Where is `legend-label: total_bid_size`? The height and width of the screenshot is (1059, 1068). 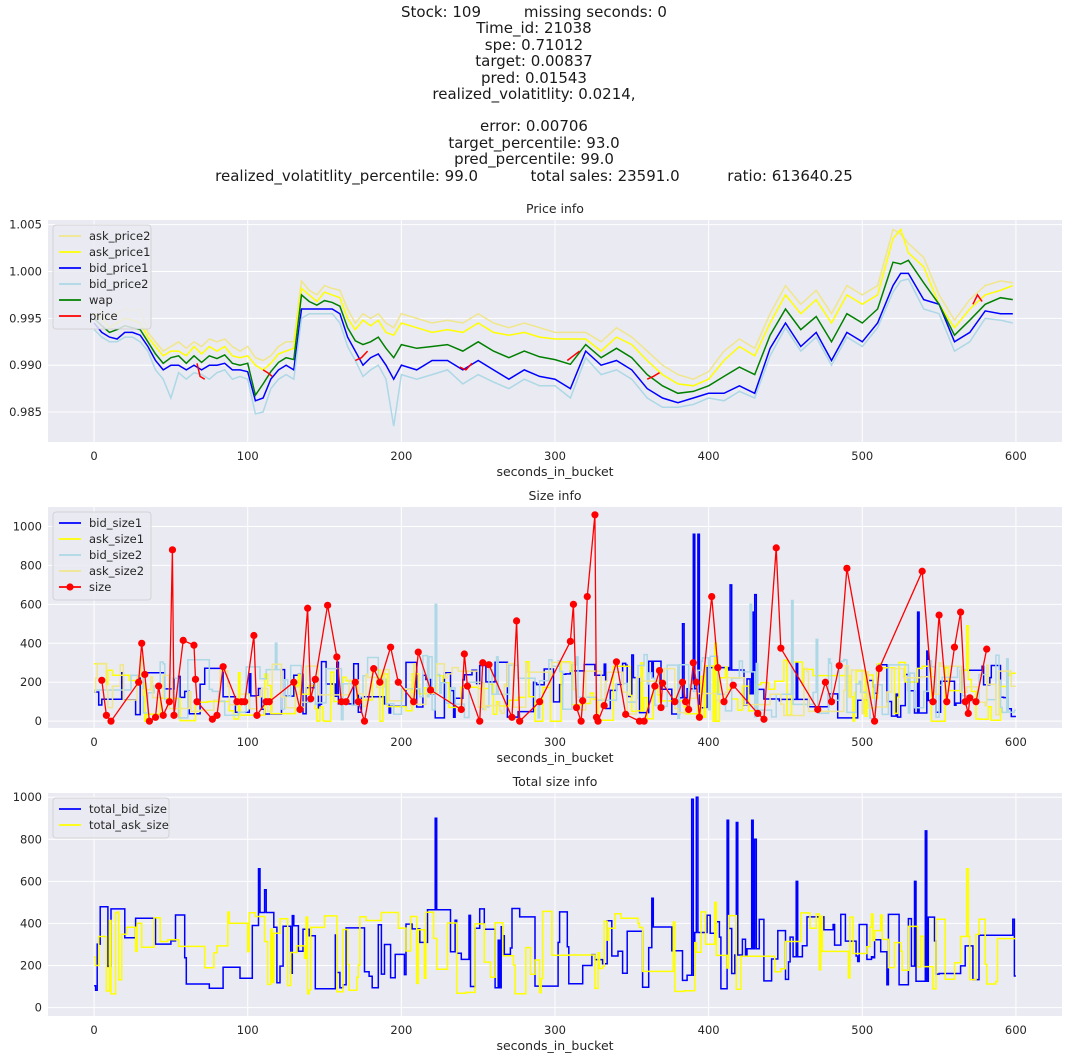
legend-label: total_bid_size is located at coordinates (128, 809).